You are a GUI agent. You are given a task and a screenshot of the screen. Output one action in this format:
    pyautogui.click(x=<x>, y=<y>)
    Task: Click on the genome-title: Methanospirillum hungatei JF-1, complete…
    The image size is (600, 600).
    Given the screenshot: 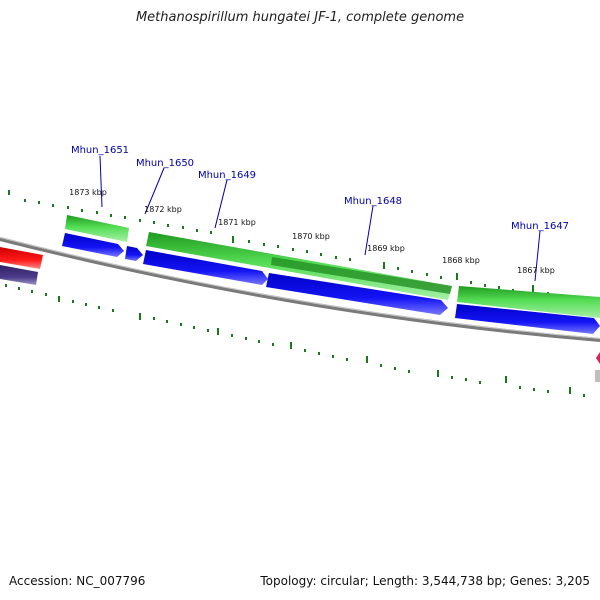 What is the action you would take?
    pyautogui.click(x=300, y=17)
    